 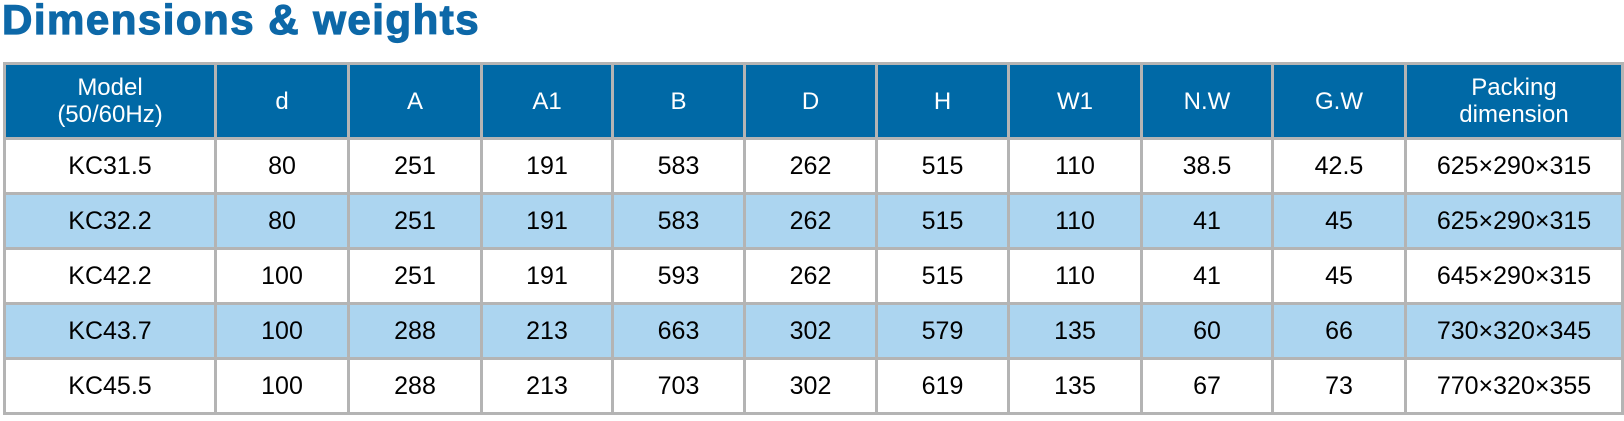 I want to click on table-cell: KC42.2, so click(x=110, y=276).